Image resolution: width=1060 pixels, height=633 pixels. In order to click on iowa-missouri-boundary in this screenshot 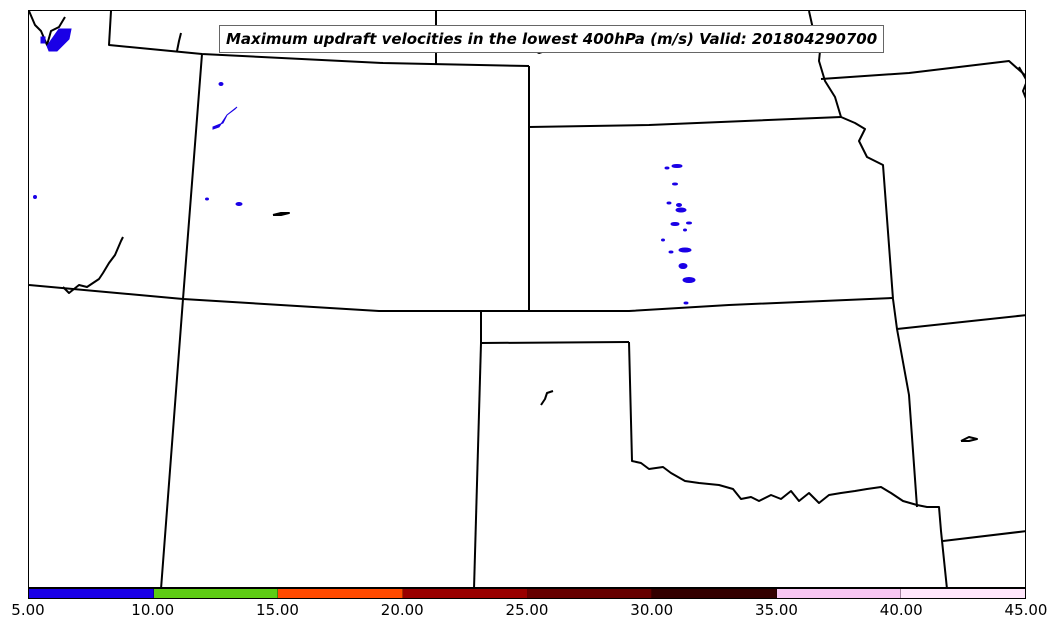, I will do `click(922, 70)`.